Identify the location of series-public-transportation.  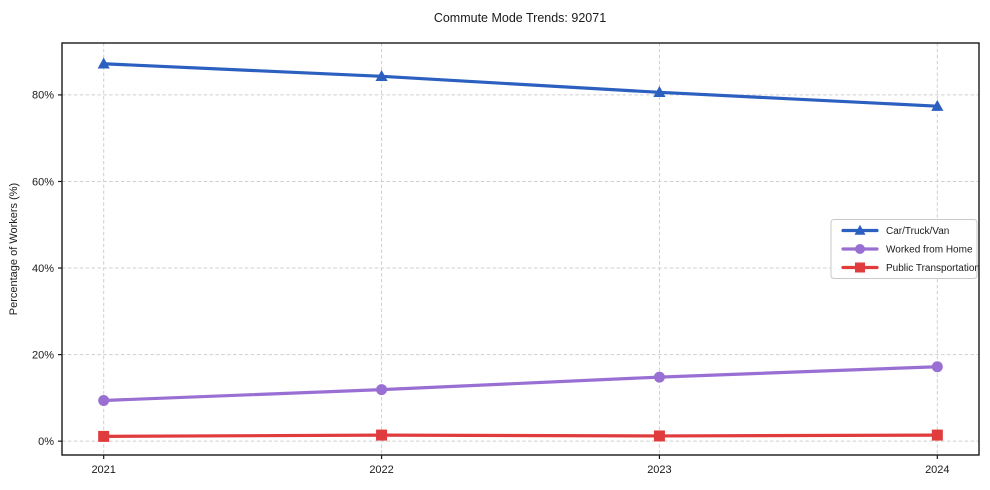
(520, 435).